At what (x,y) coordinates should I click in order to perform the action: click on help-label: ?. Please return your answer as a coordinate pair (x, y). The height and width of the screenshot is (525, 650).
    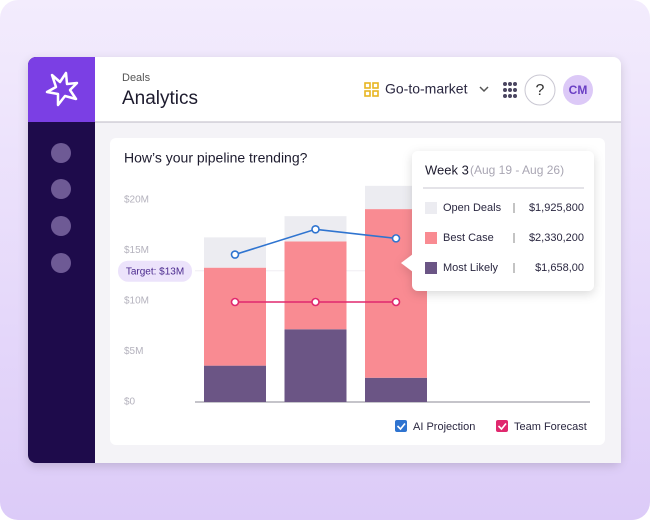
    Looking at the image, I should click on (540, 90).